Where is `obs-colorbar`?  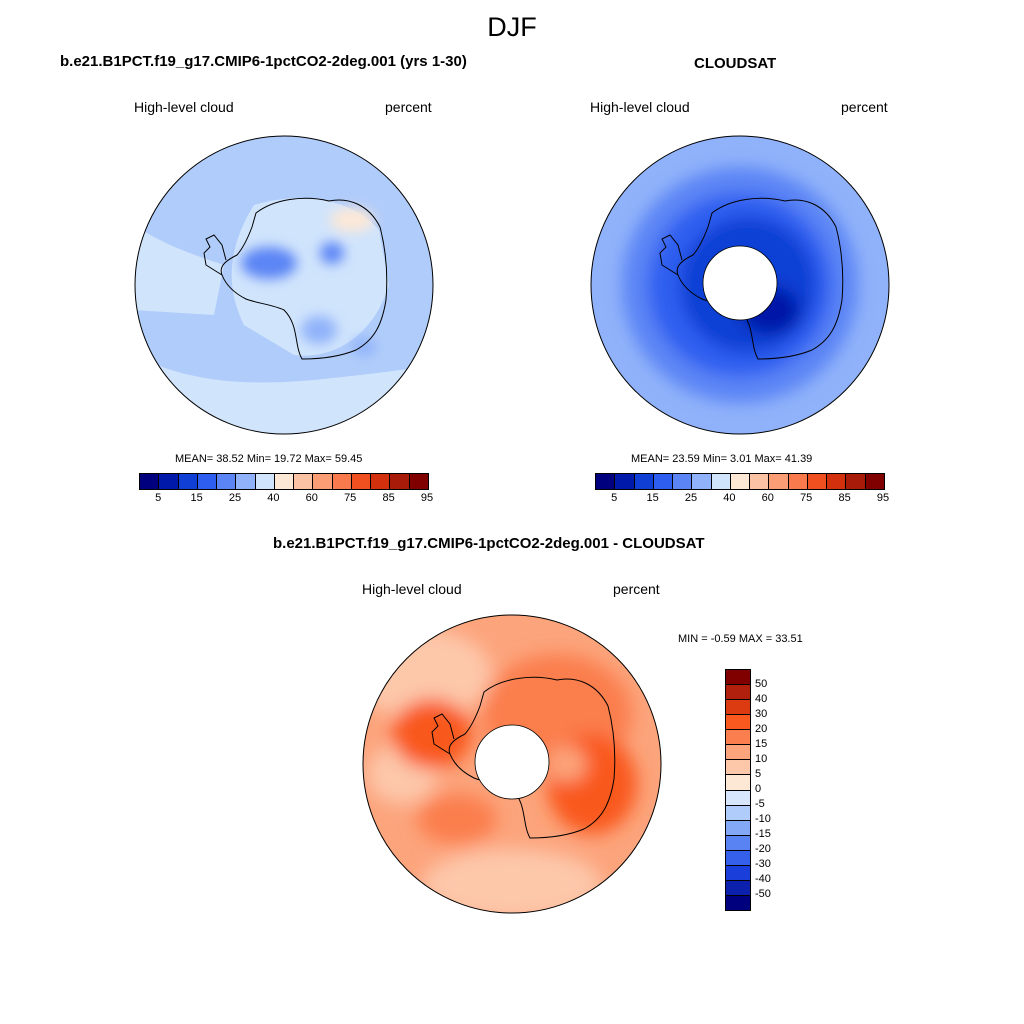
obs-colorbar is located at coordinates (740, 481).